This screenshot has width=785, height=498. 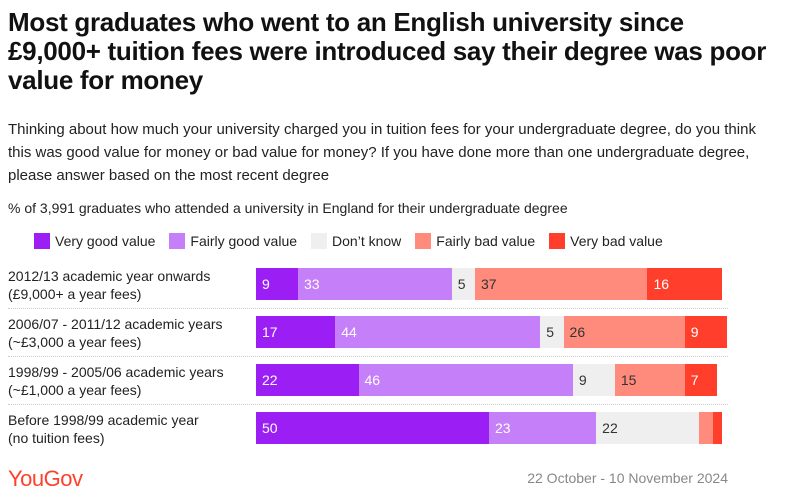 I want to click on legend-item: Fairly bad value, so click(x=475, y=241).